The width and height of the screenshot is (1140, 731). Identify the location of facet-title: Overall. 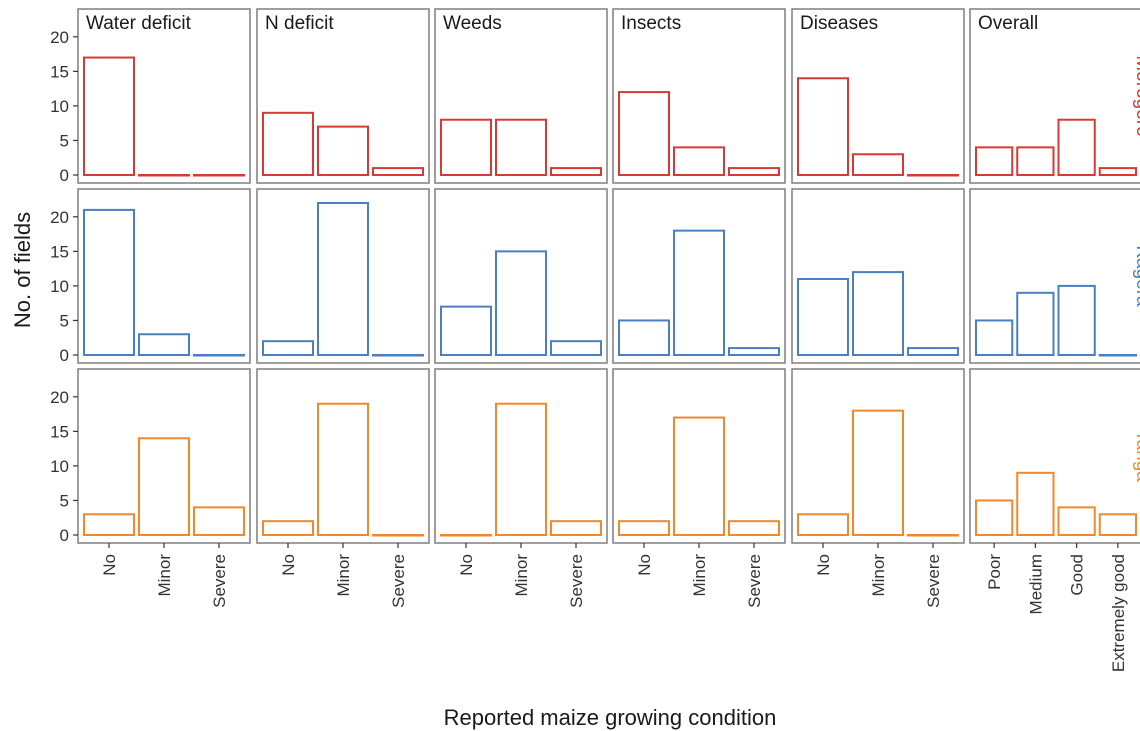
(1008, 23).